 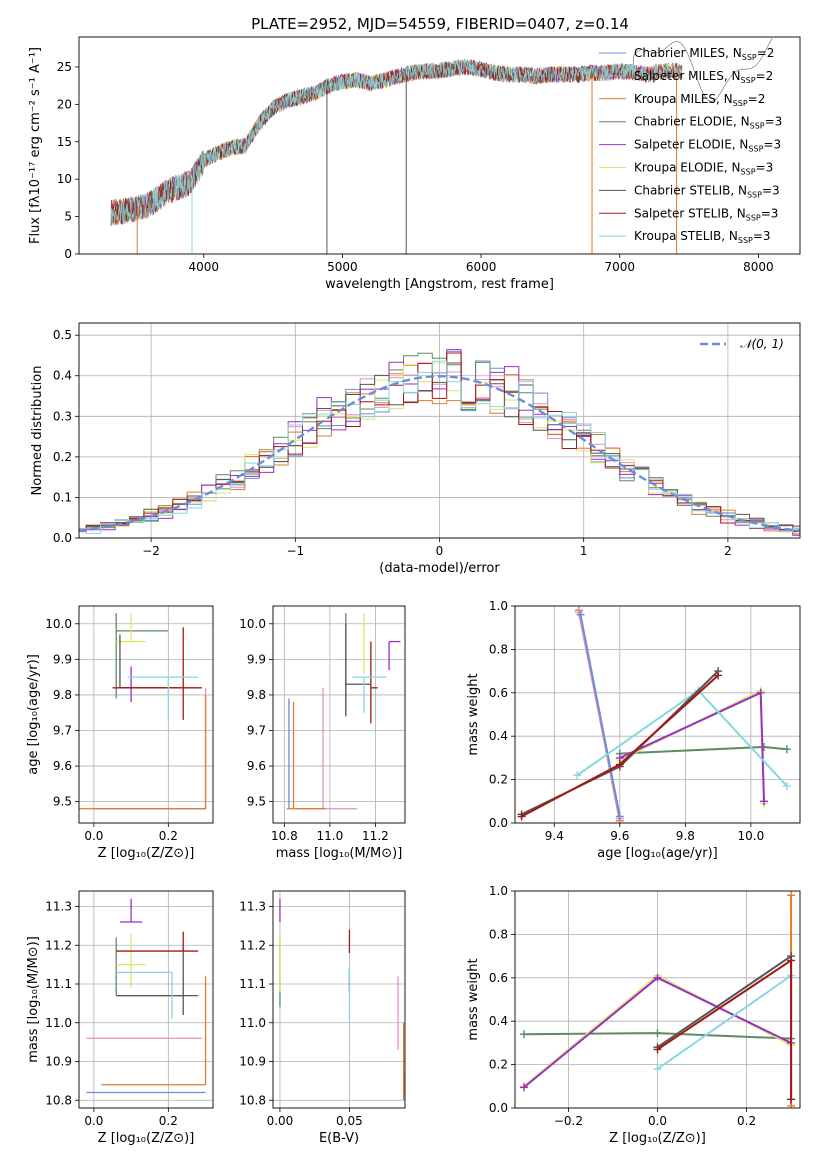 What do you see at coordinates (440, 551) in the screenshot?
I see `x-tick-label: 0` at bounding box center [440, 551].